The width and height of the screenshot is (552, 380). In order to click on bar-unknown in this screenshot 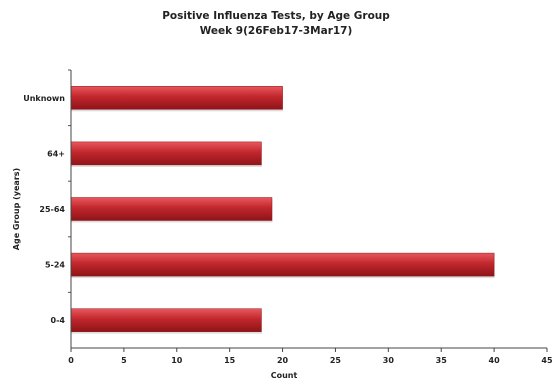, I will do `click(176, 98)`.